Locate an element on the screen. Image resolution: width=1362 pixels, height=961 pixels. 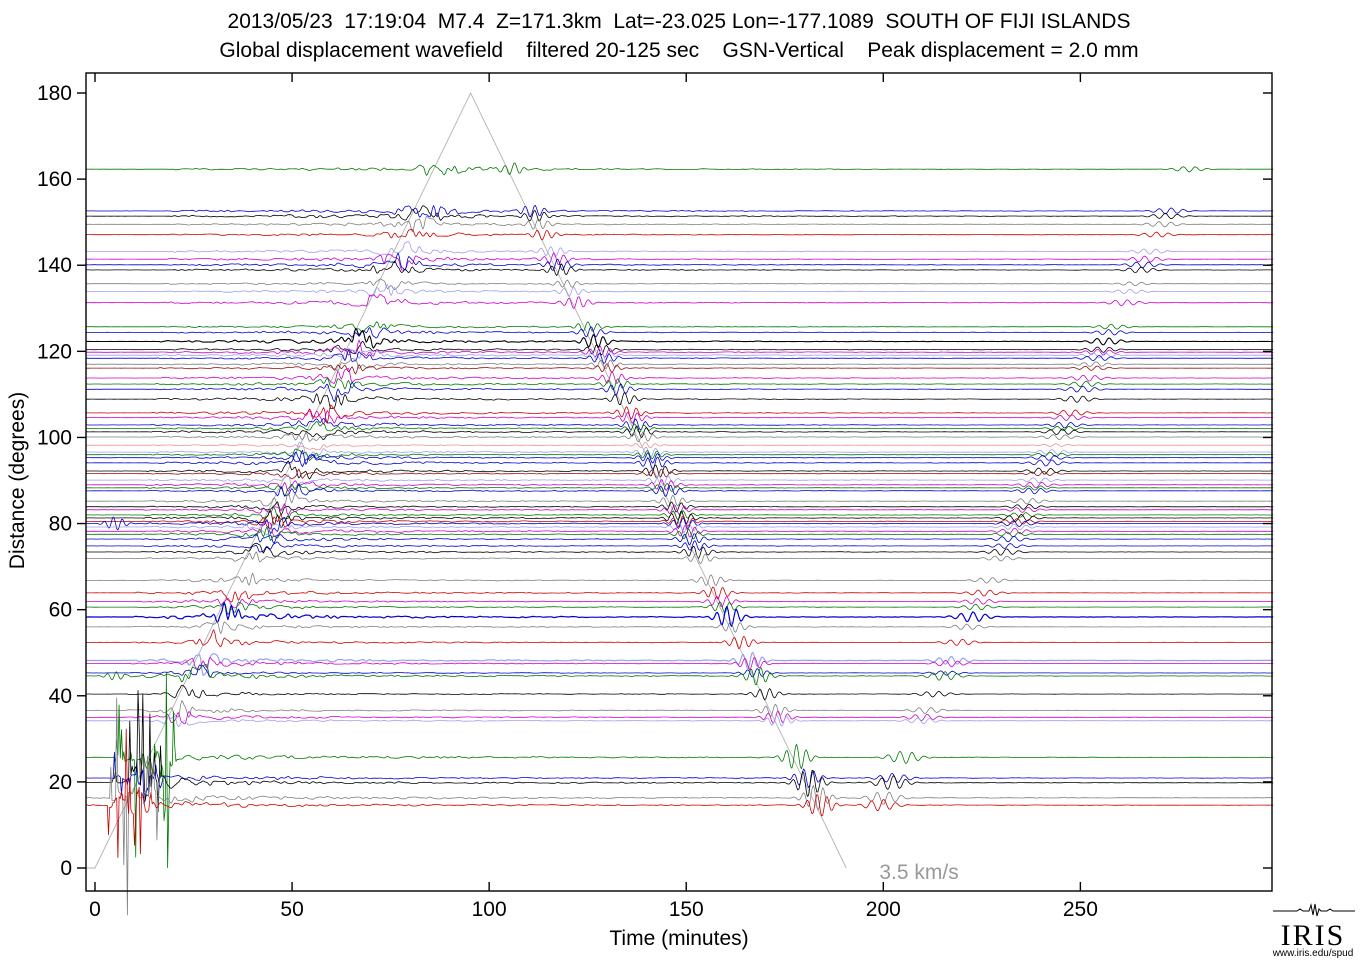
y-tick-label: 60 is located at coordinates (60, 610).